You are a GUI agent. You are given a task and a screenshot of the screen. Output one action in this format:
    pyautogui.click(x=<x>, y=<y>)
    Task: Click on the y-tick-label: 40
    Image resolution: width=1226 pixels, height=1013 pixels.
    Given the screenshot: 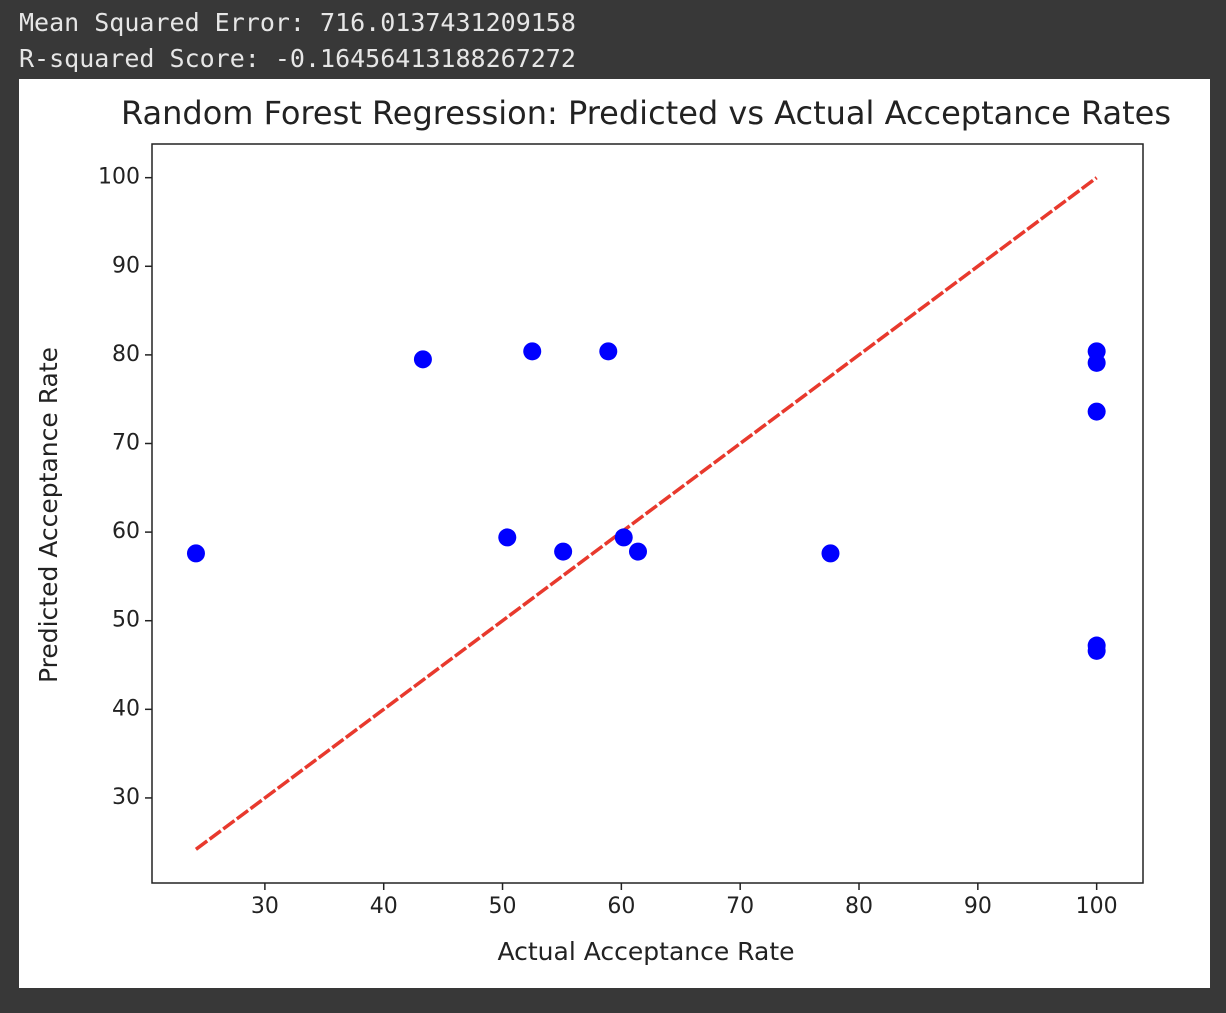 What is the action you would take?
    pyautogui.click(x=126, y=708)
    